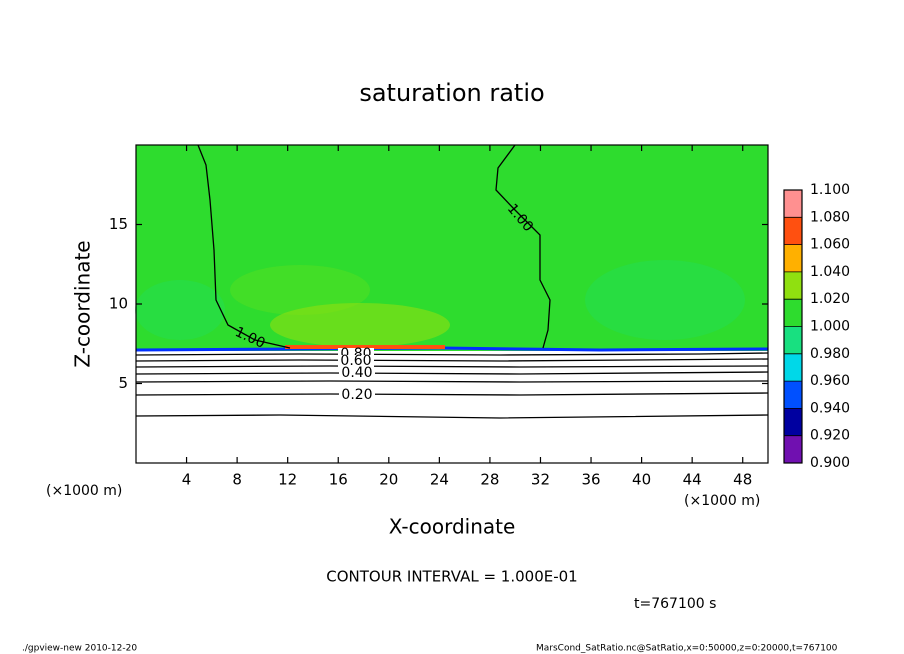  Describe the element at coordinates (830, 217) in the screenshot. I see `colorbar-label: 1.080` at that location.